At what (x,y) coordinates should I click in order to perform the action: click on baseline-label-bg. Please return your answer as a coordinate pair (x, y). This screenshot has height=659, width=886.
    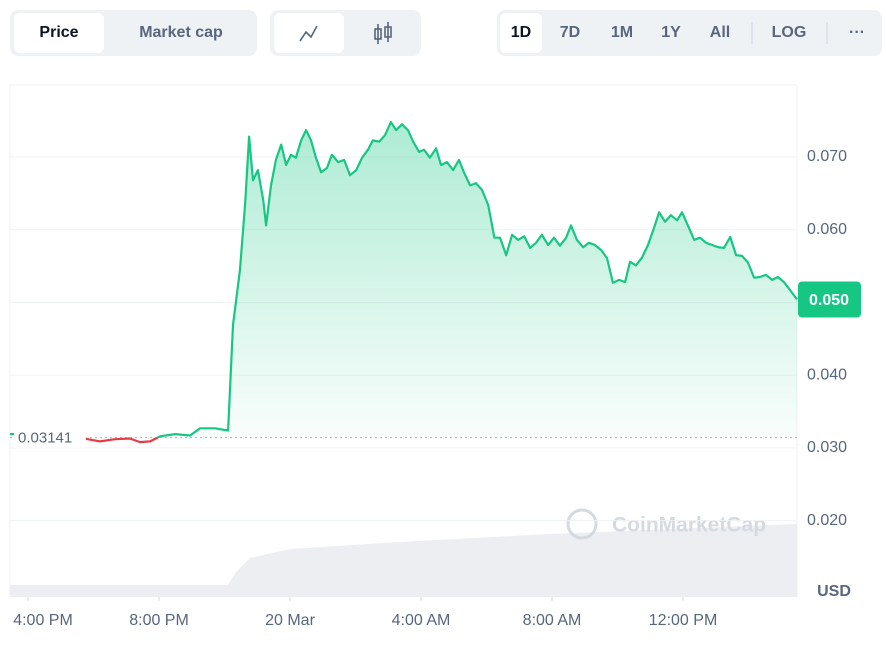
    Looking at the image, I should click on (50, 437).